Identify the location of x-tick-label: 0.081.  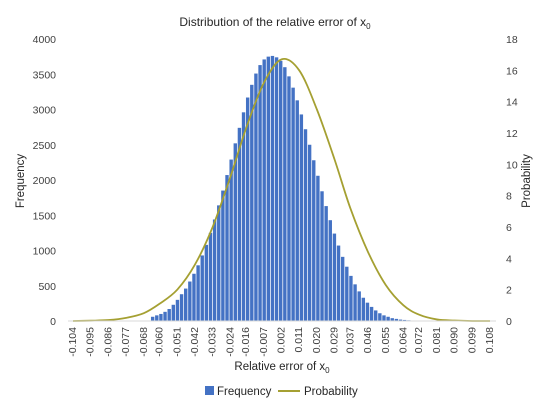
(437, 340).